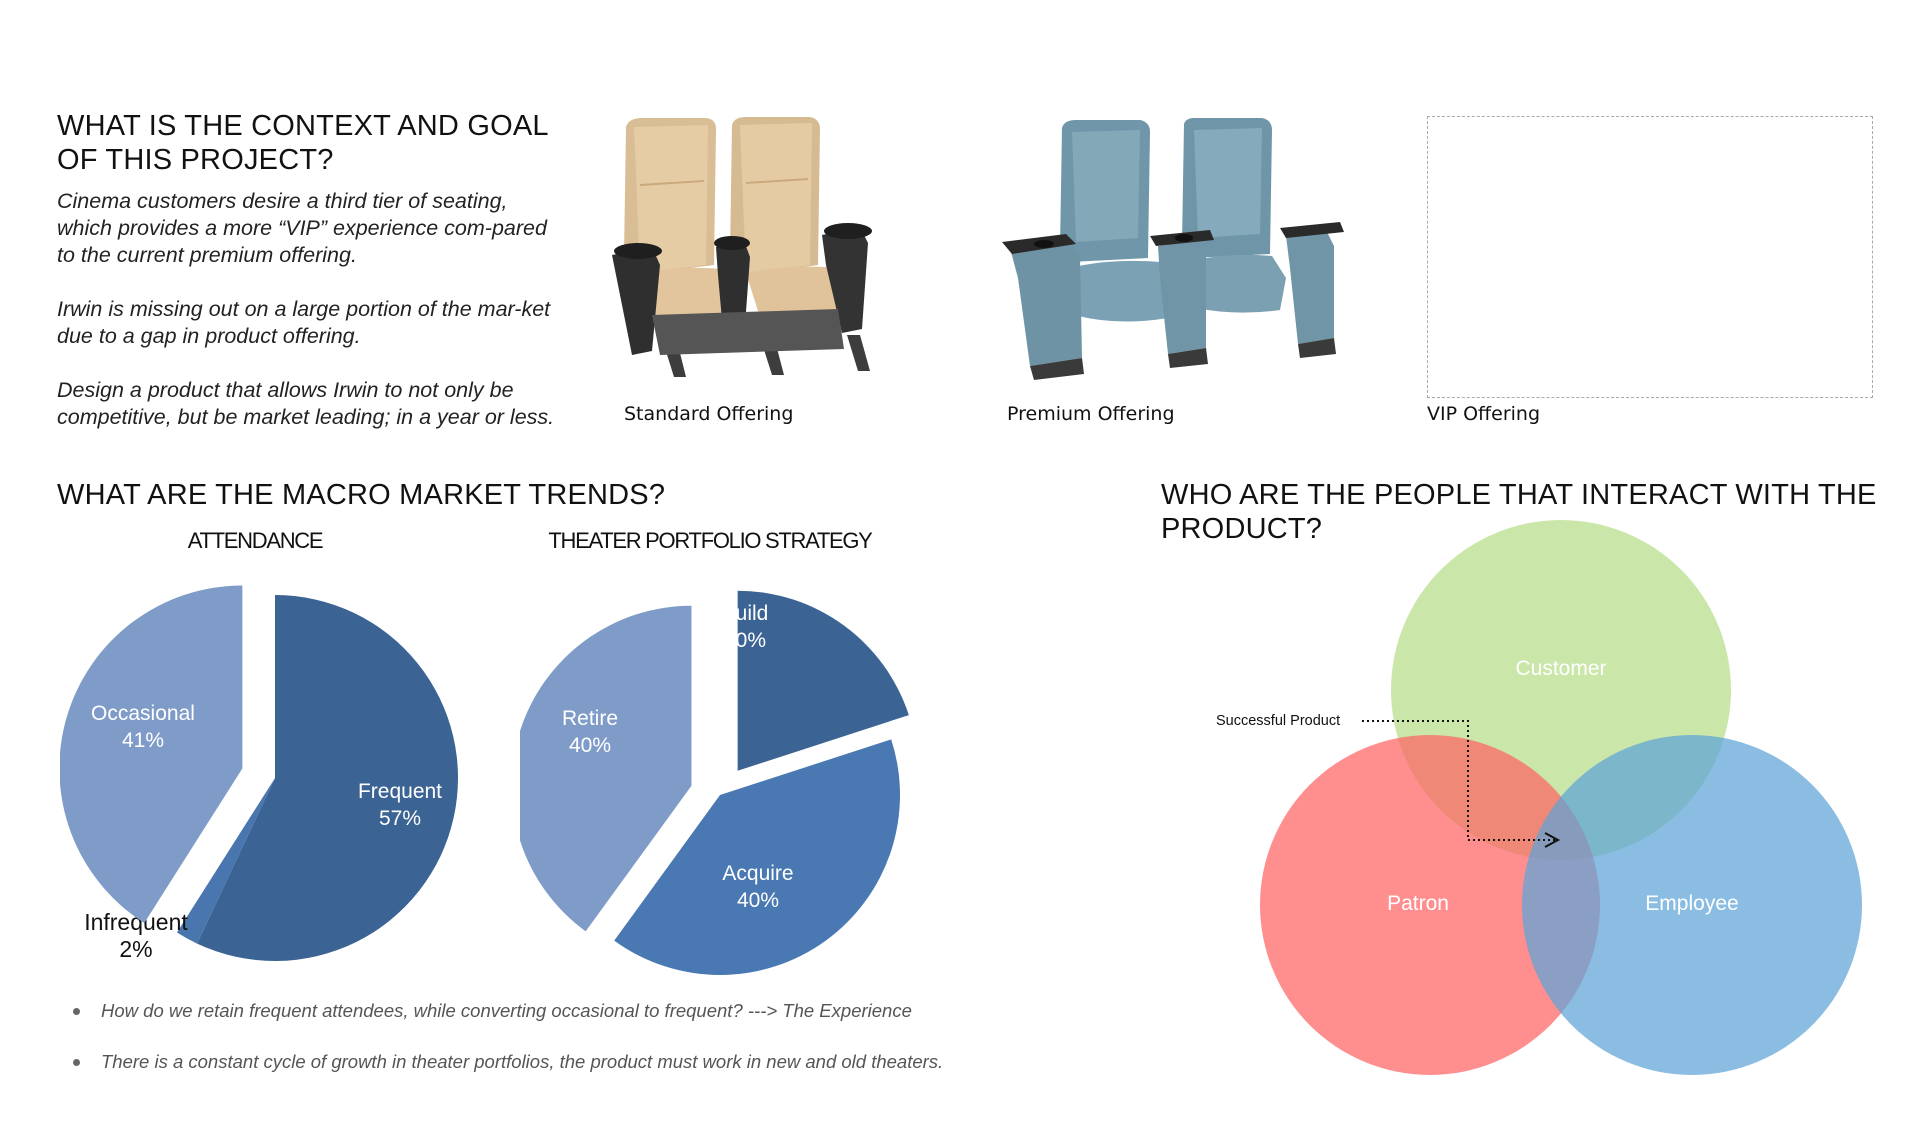 The width and height of the screenshot is (1920, 1129). What do you see at coordinates (1484, 414) in the screenshot?
I see `vip-offering-label: VIP Offering` at bounding box center [1484, 414].